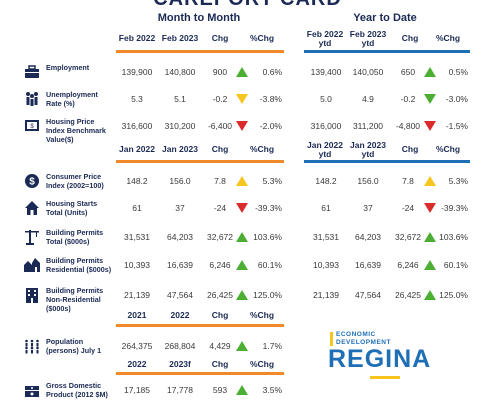  I want to click on row-label: Building Permits Total ($000s), so click(75, 237).